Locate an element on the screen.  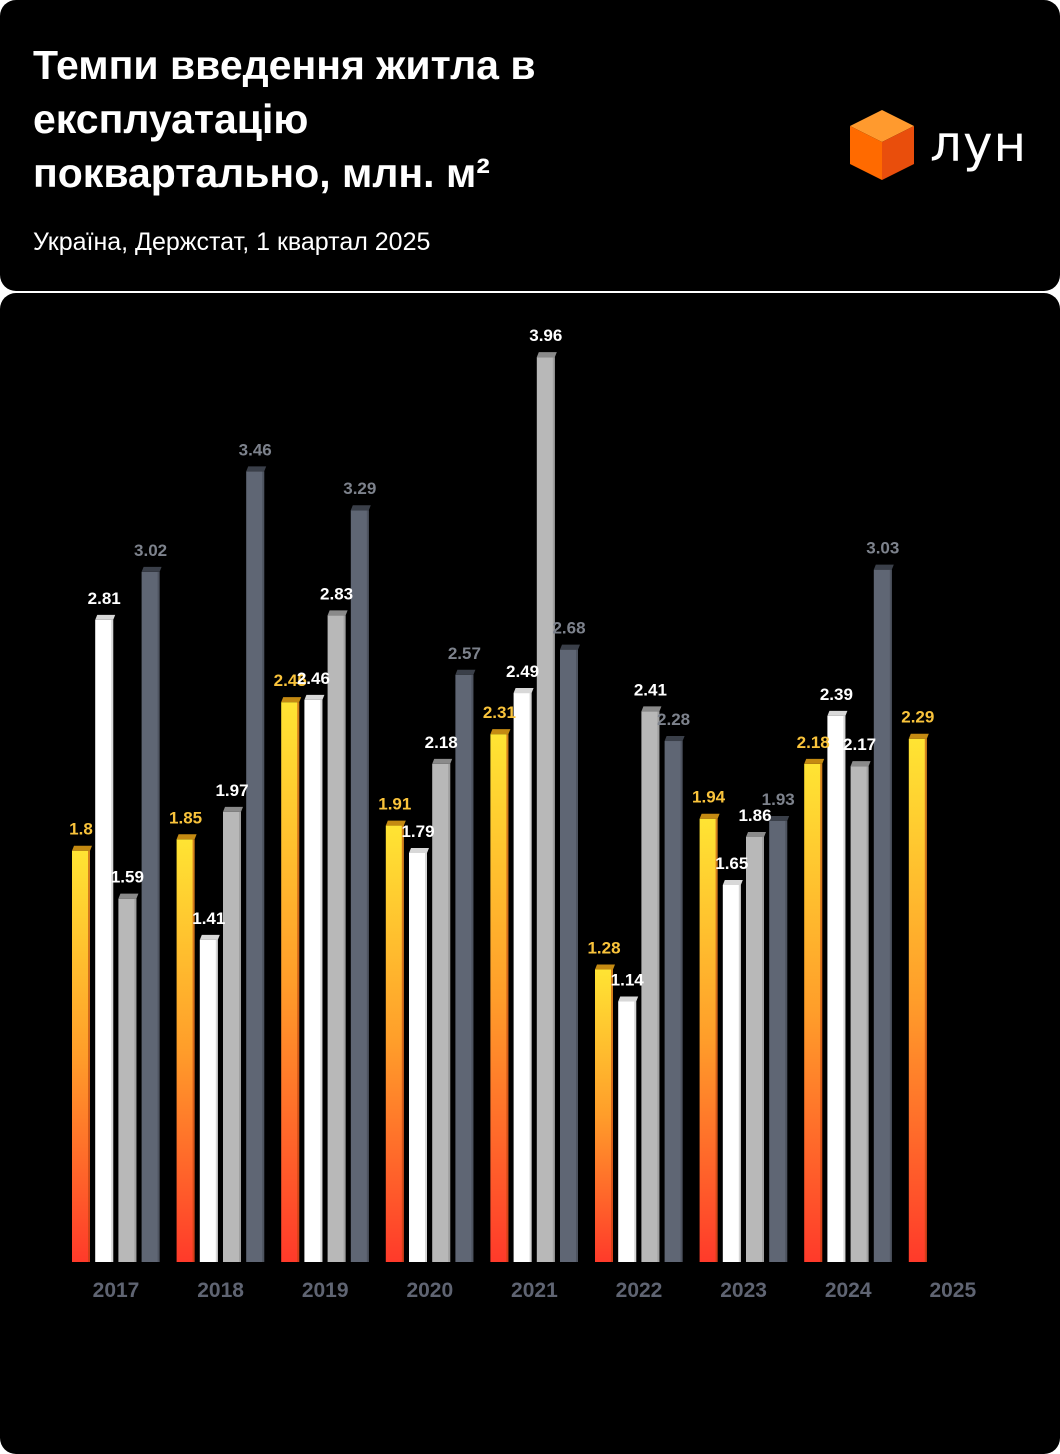
value-label-2021-q3: 3.96 is located at coordinates (545, 335).